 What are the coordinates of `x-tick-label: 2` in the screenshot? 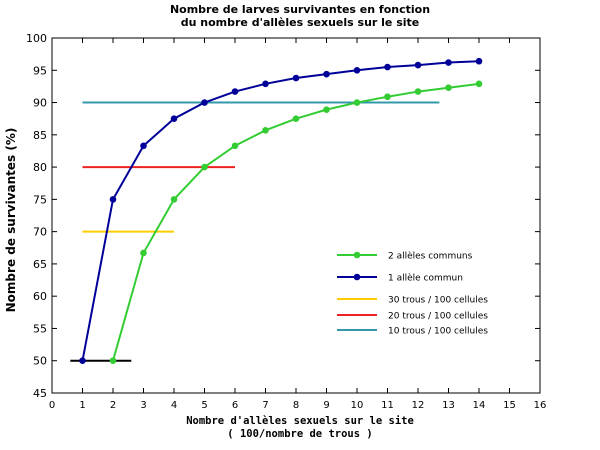 It's located at (113, 405).